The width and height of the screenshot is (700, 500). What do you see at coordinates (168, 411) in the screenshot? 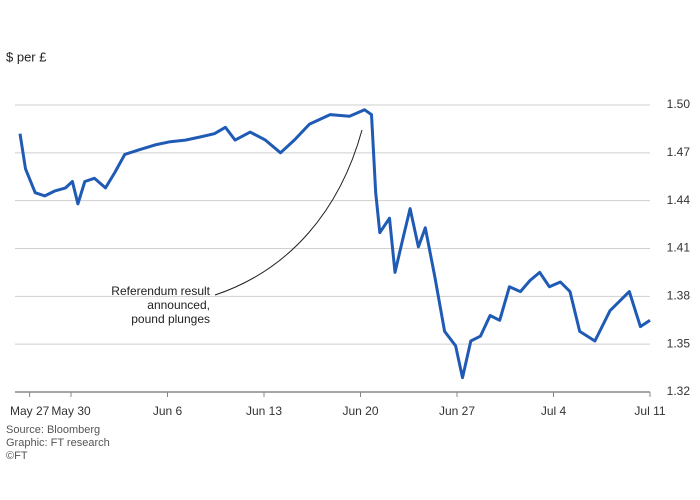
I see `x-tick-label: Jun 6` at bounding box center [168, 411].